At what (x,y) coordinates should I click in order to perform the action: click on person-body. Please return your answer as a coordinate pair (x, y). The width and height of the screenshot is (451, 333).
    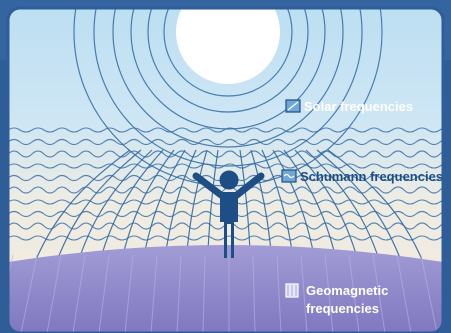
    Looking at the image, I should click on (229, 225).